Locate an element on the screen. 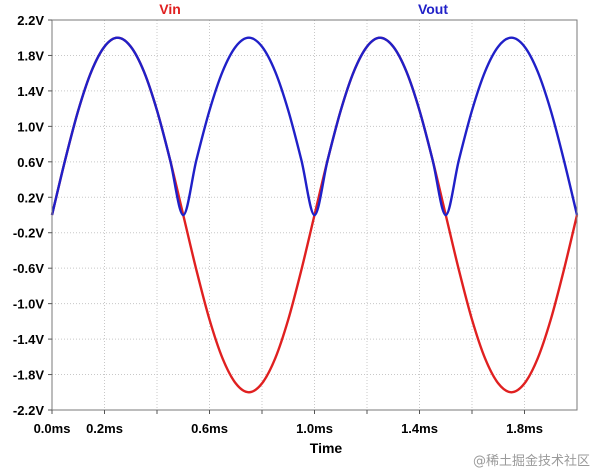 This screenshot has width=600, height=475. watermark: @稀土掘金技术社区 is located at coordinates (531, 461).